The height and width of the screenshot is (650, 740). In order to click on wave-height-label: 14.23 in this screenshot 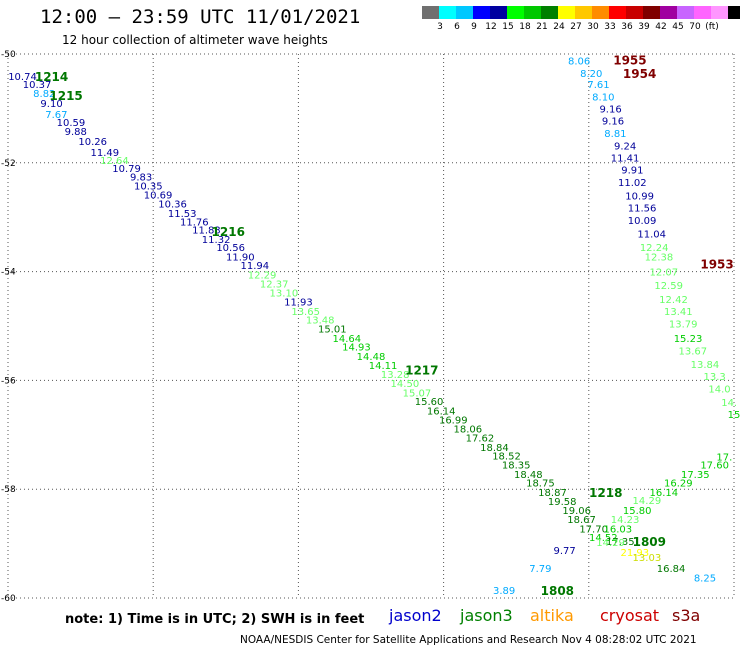, I will do `click(625, 520)`.